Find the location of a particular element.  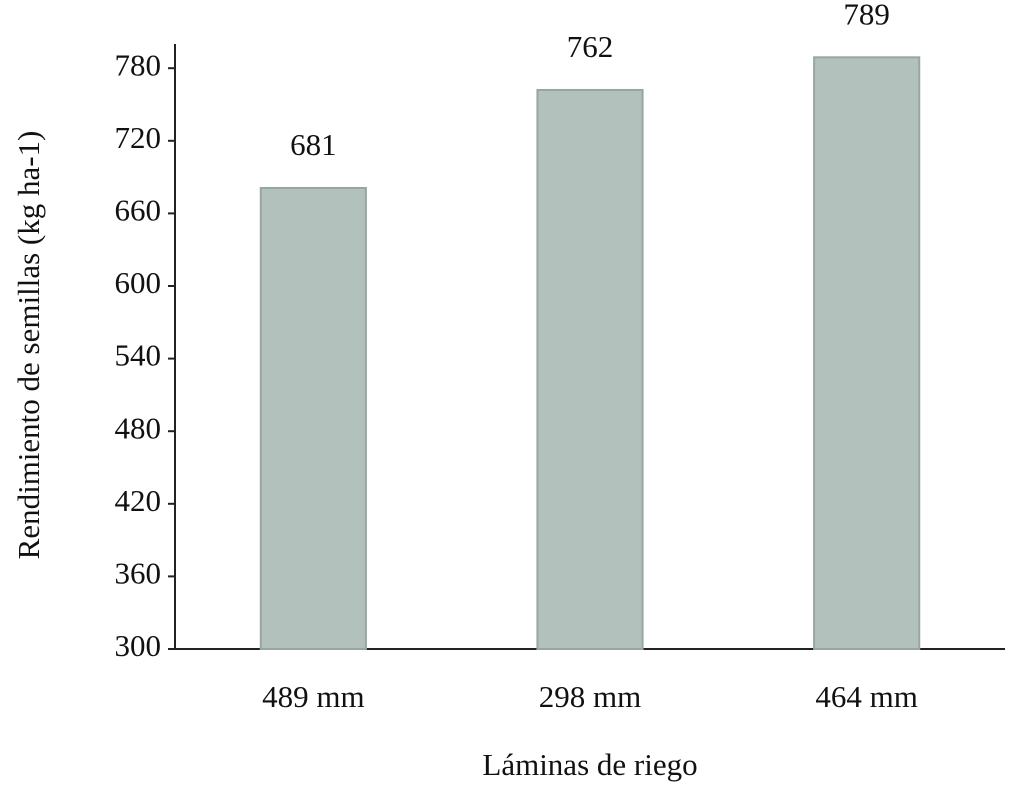

x-tick-label: 298 mm is located at coordinates (590, 696).